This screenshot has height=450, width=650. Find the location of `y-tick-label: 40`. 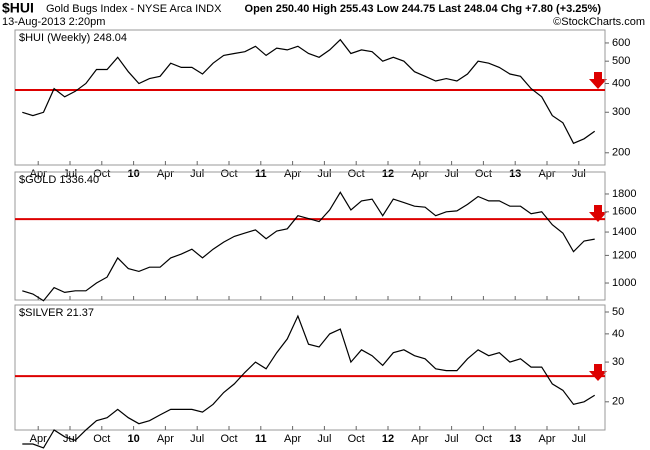

y-tick-label: 40 is located at coordinates (618, 334).